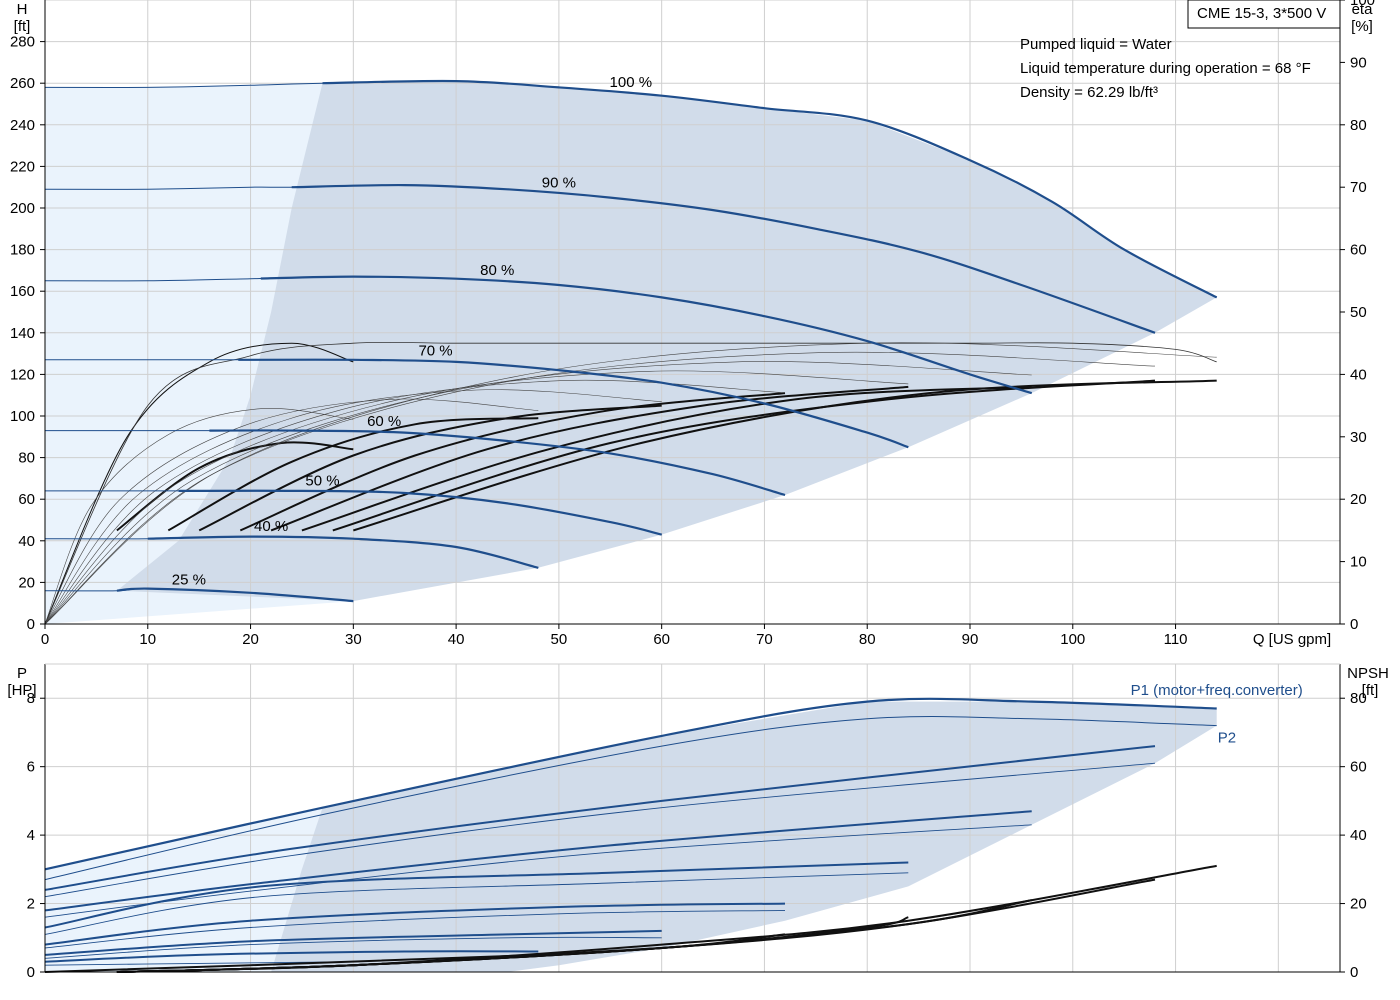 The image size is (1400, 1000). Describe the element at coordinates (22, 9) in the screenshot. I see `y-axis-title: H` at that location.